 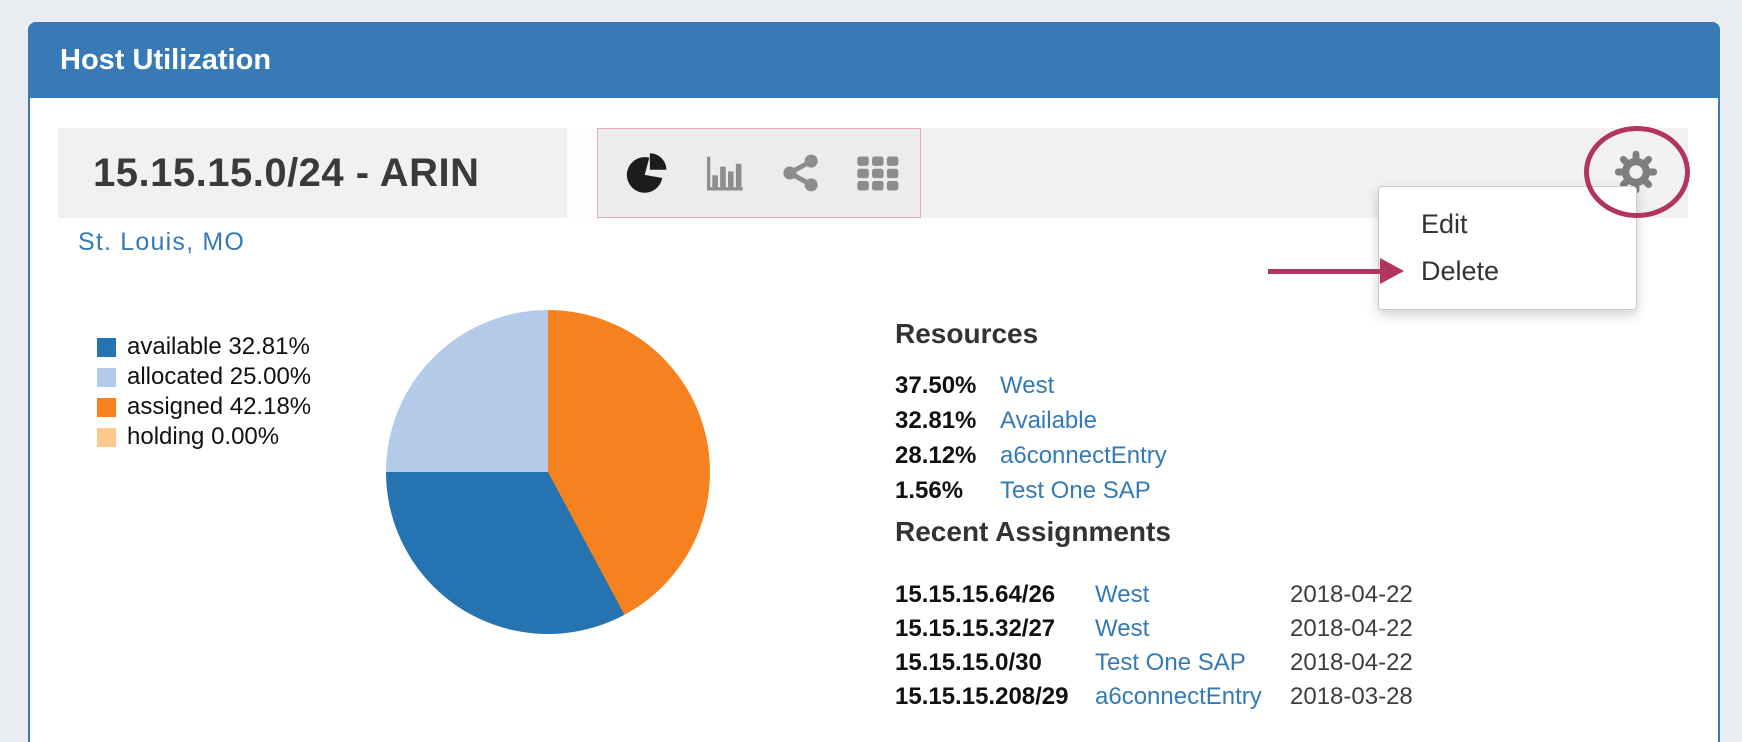 I want to click on gear-button, so click(x=1636, y=172).